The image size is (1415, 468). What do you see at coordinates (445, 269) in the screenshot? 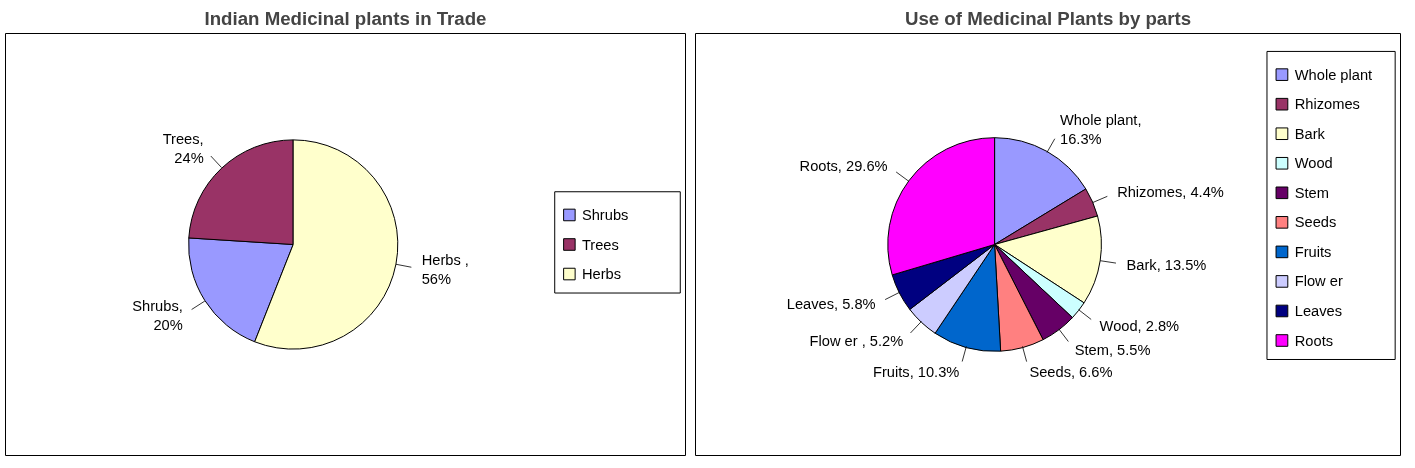
I see `data-label: Herbs , 56%` at bounding box center [445, 269].